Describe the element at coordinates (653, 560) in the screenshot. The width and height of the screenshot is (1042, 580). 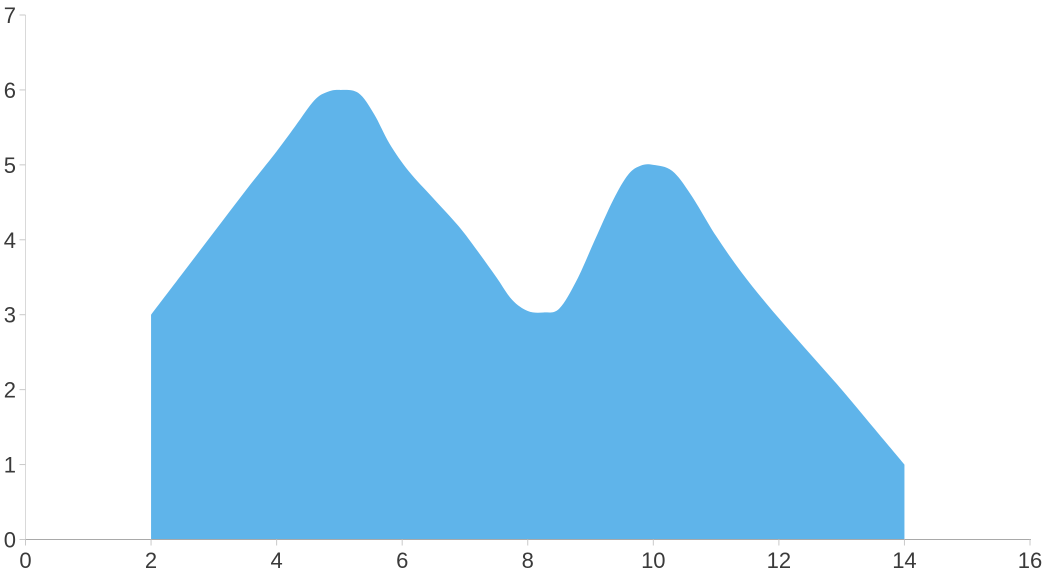
I see `x-axis-tick-label: 10` at that location.